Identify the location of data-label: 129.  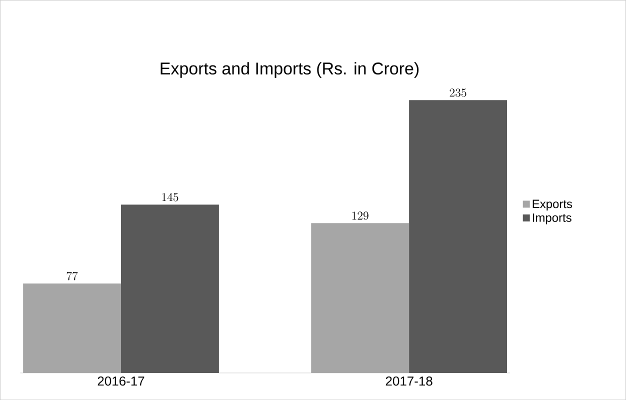
(360, 216).